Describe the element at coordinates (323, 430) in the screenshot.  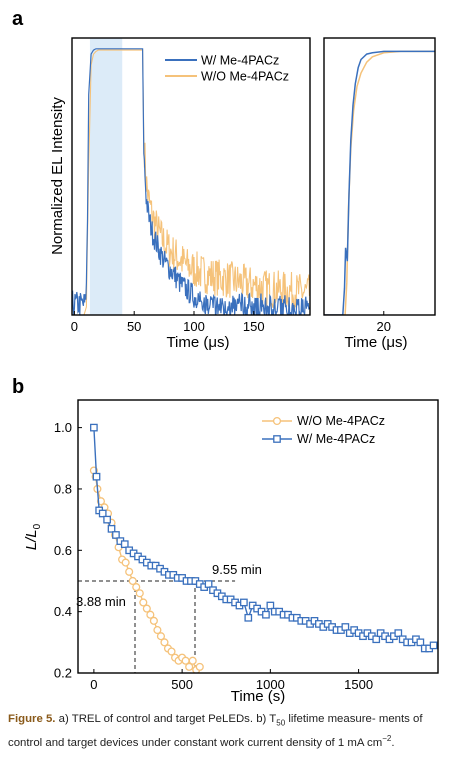
I see `panel-b-legend: W/O Me-4PACz W/ Me-4PACz` at that location.